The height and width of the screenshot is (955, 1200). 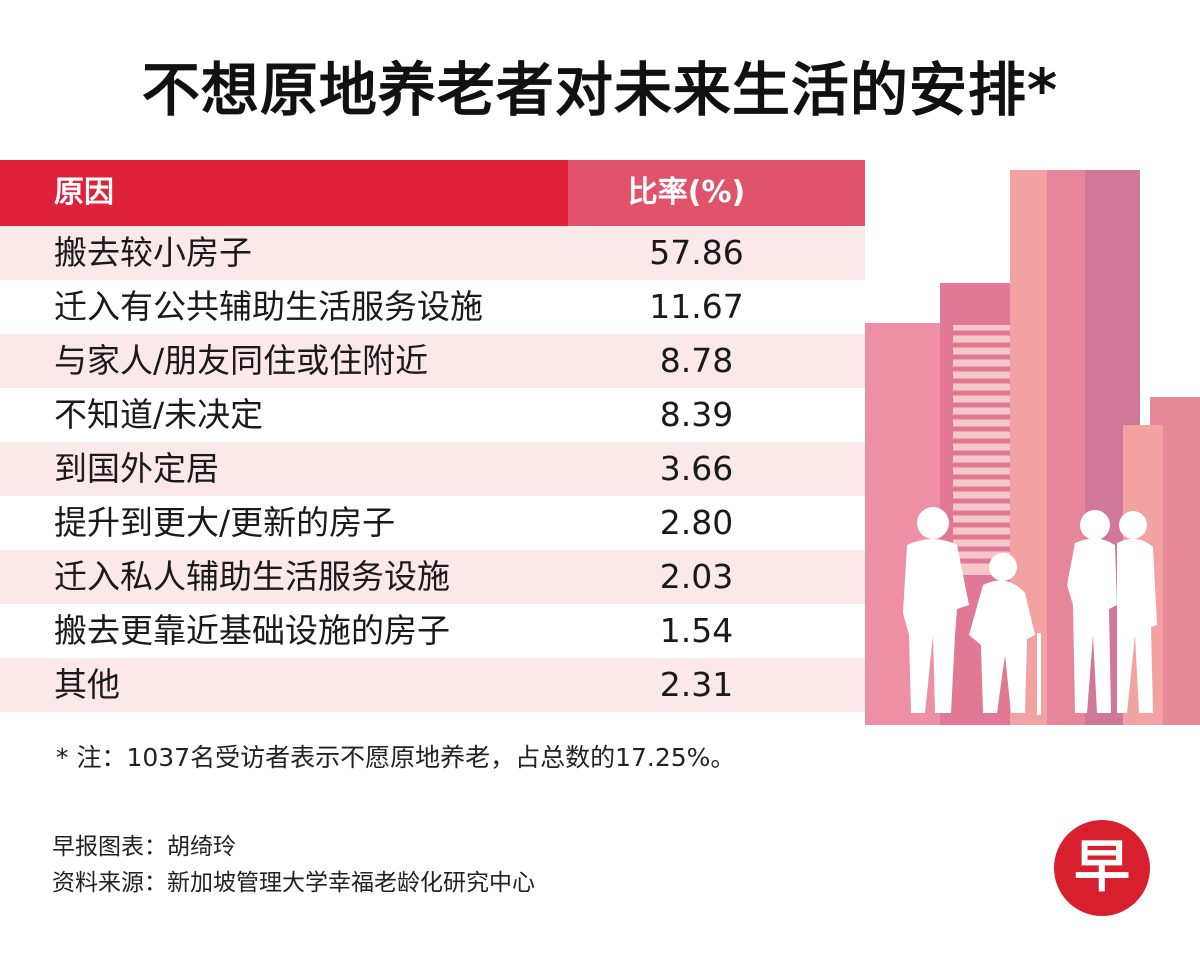 What do you see at coordinates (268, 306) in the screenshot?
I see `row-reason: 迁入有公共辅助生活服务设施` at bounding box center [268, 306].